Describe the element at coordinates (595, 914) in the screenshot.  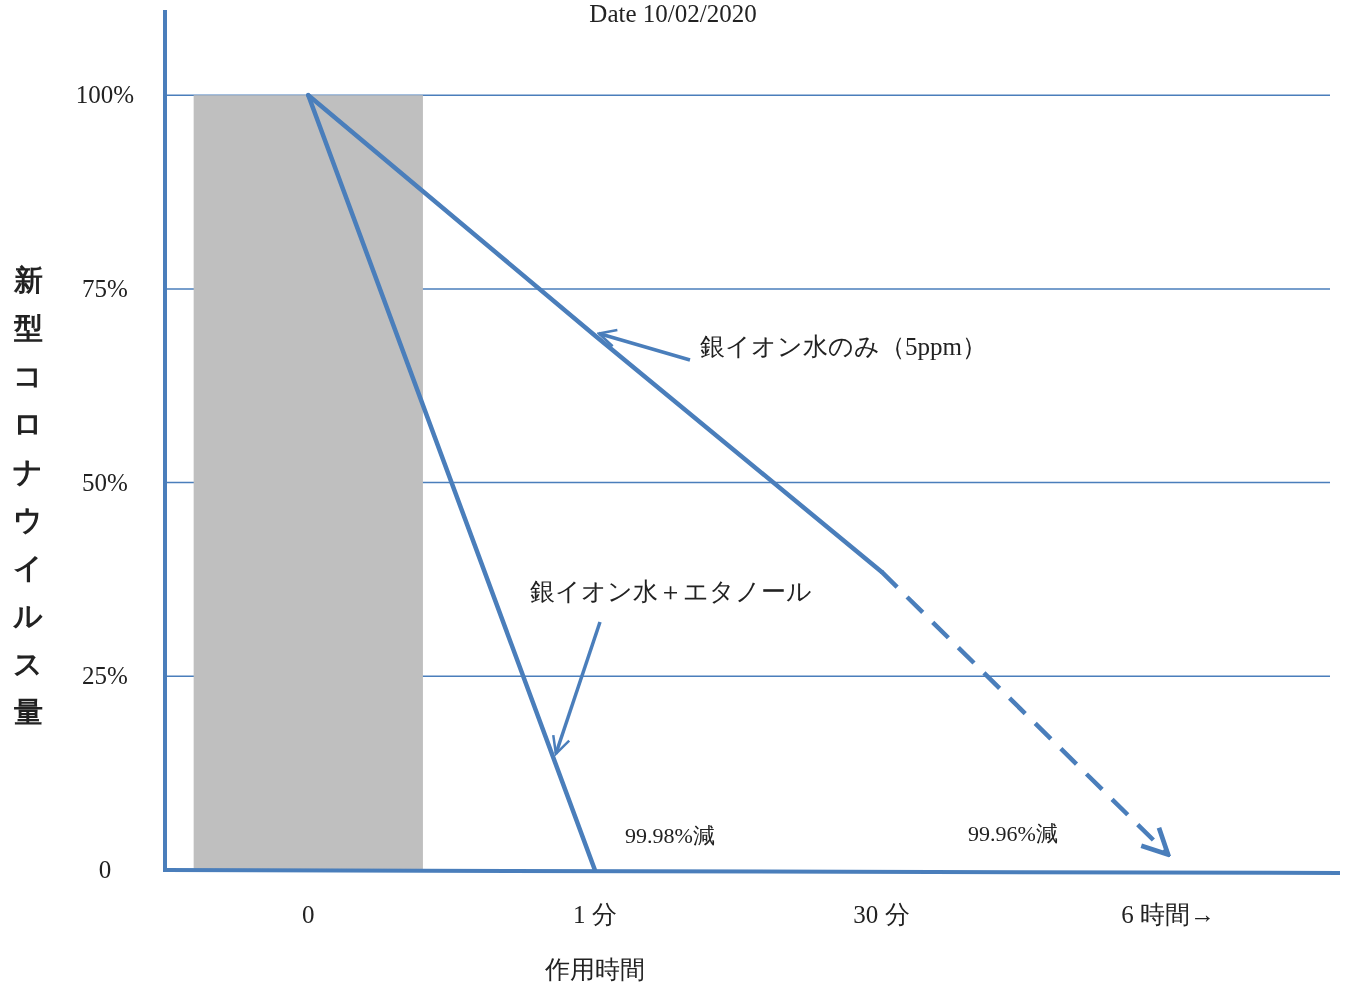
I see `x-tick-label: 1 分` at that location.